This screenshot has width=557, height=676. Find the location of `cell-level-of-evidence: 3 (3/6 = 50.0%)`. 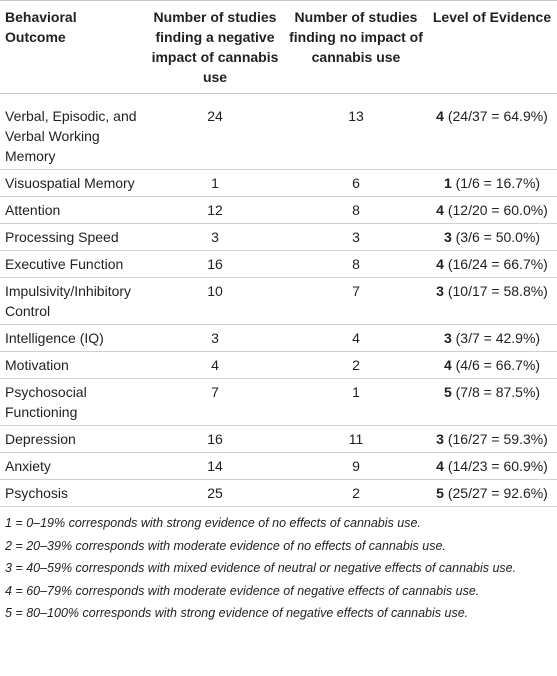

cell-level-of-evidence: 3 (3/6 = 50.0%) is located at coordinates (492, 237).